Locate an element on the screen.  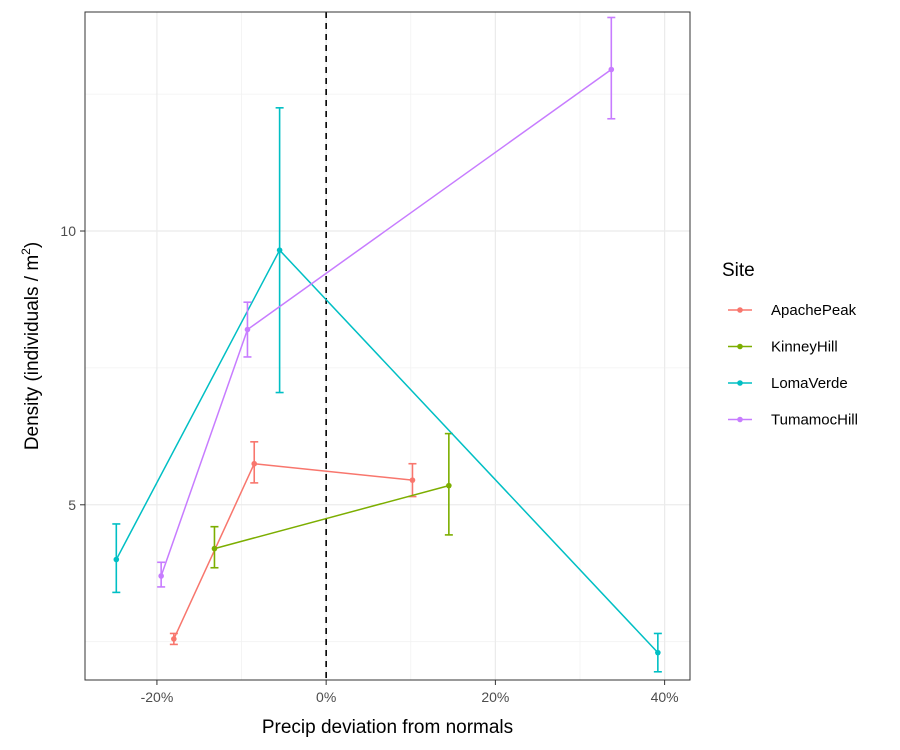
y-tick-label: 5 is located at coordinates (72, 505).